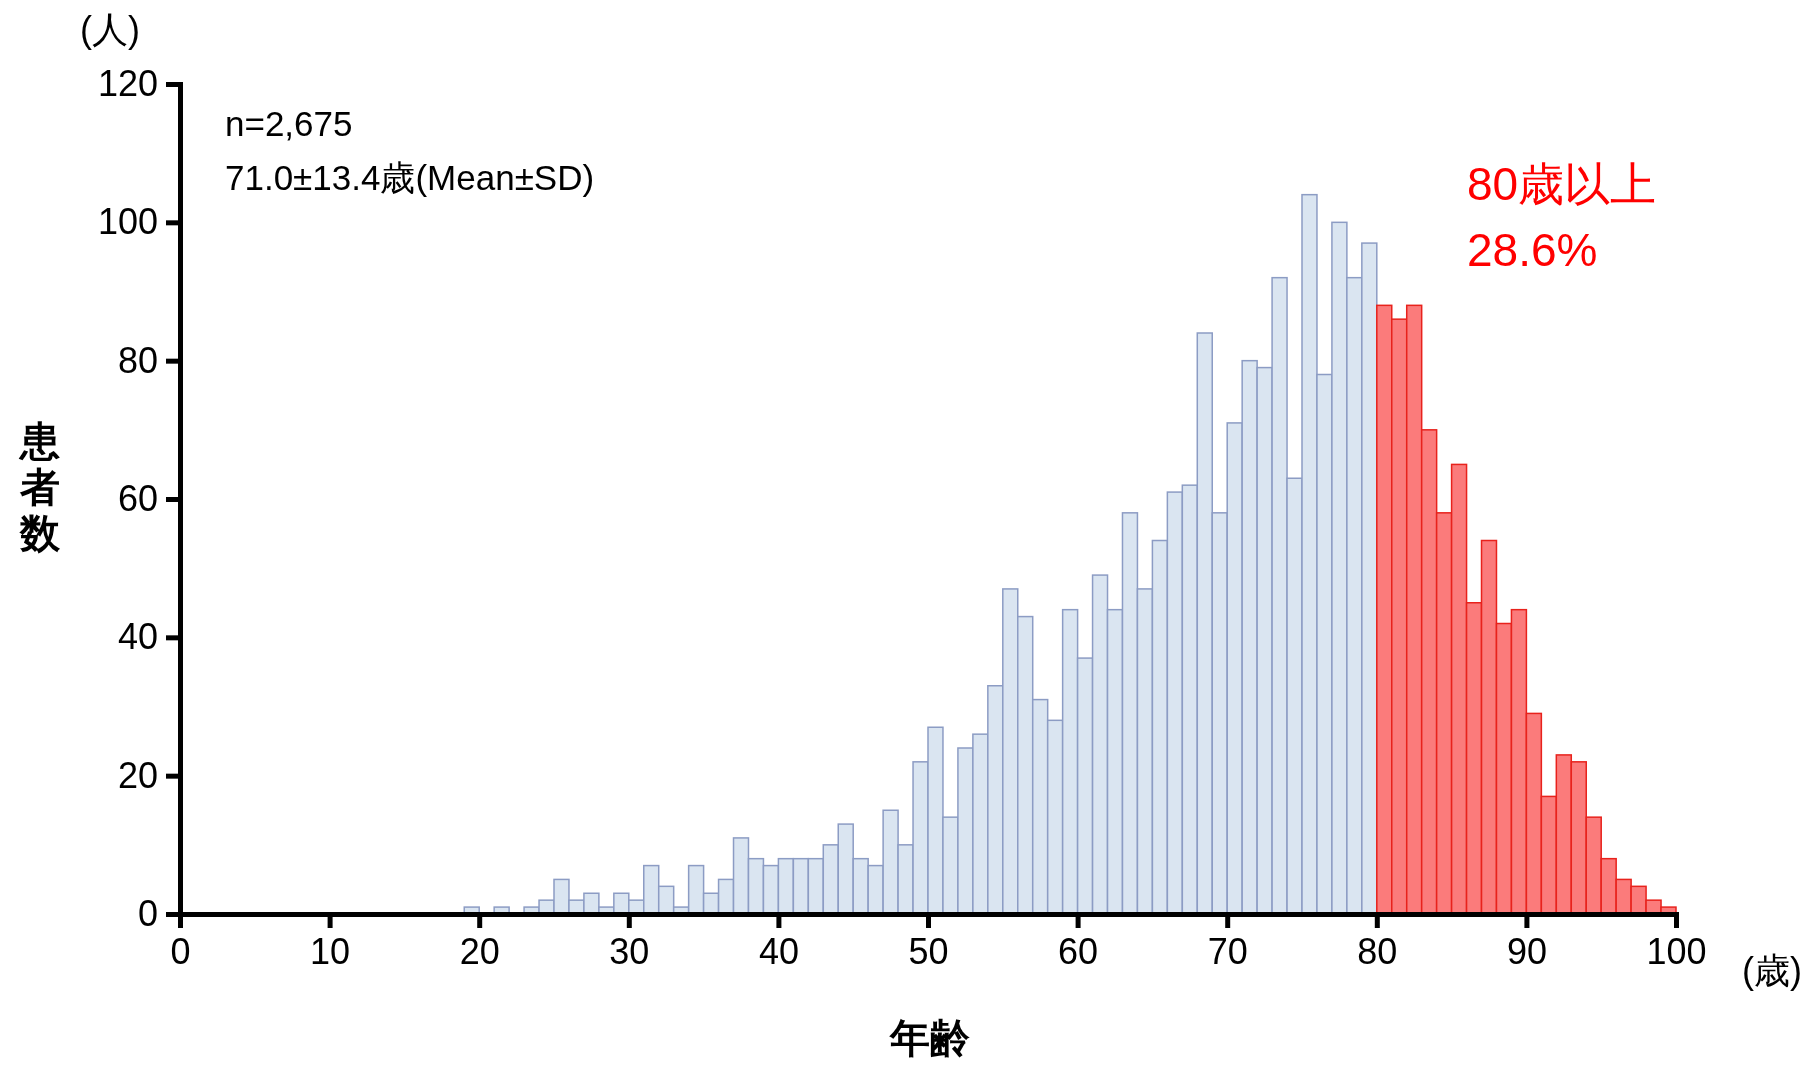 The width and height of the screenshot is (1819, 1066). What do you see at coordinates (137, 637) in the screenshot?
I see `y-tick-label: 40` at bounding box center [137, 637].